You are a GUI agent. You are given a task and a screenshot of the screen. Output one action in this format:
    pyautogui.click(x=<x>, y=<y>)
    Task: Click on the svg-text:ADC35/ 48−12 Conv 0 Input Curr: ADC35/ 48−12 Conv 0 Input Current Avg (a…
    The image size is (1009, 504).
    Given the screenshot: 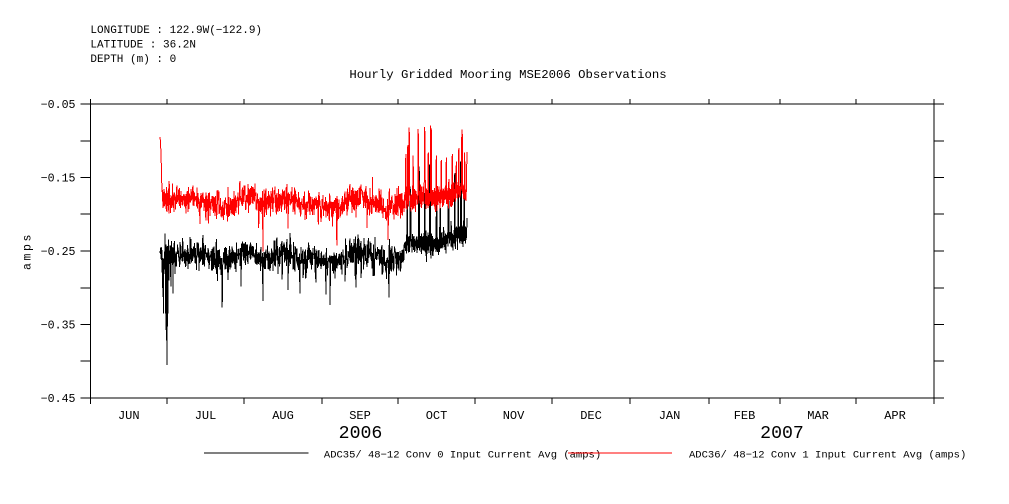 What is the action you would take?
    pyautogui.click(x=462, y=455)
    